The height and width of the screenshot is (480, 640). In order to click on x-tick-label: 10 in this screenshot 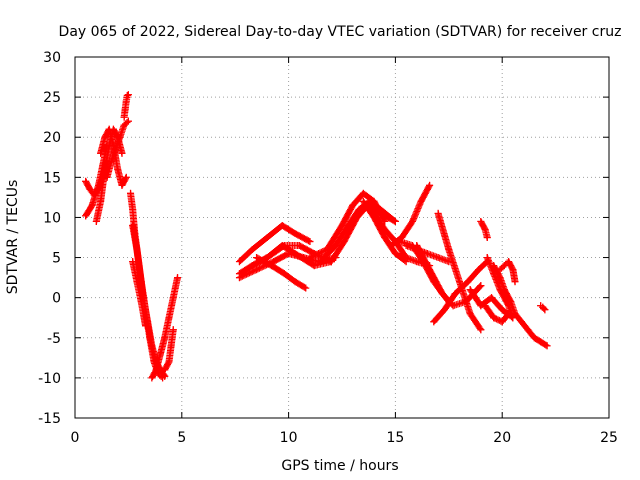, I will do `click(289, 438)`.